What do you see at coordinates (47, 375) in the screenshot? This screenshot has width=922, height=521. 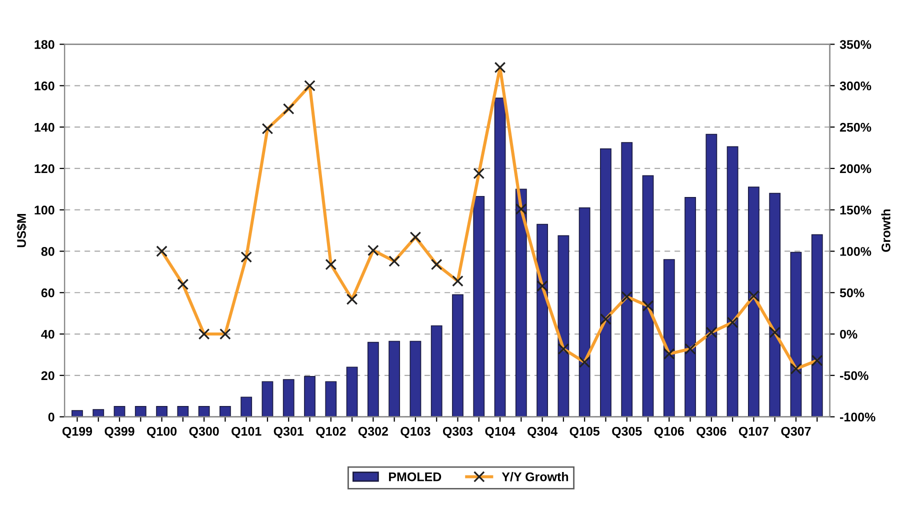 I see `y-tick-label: 20` at bounding box center [47, 375].